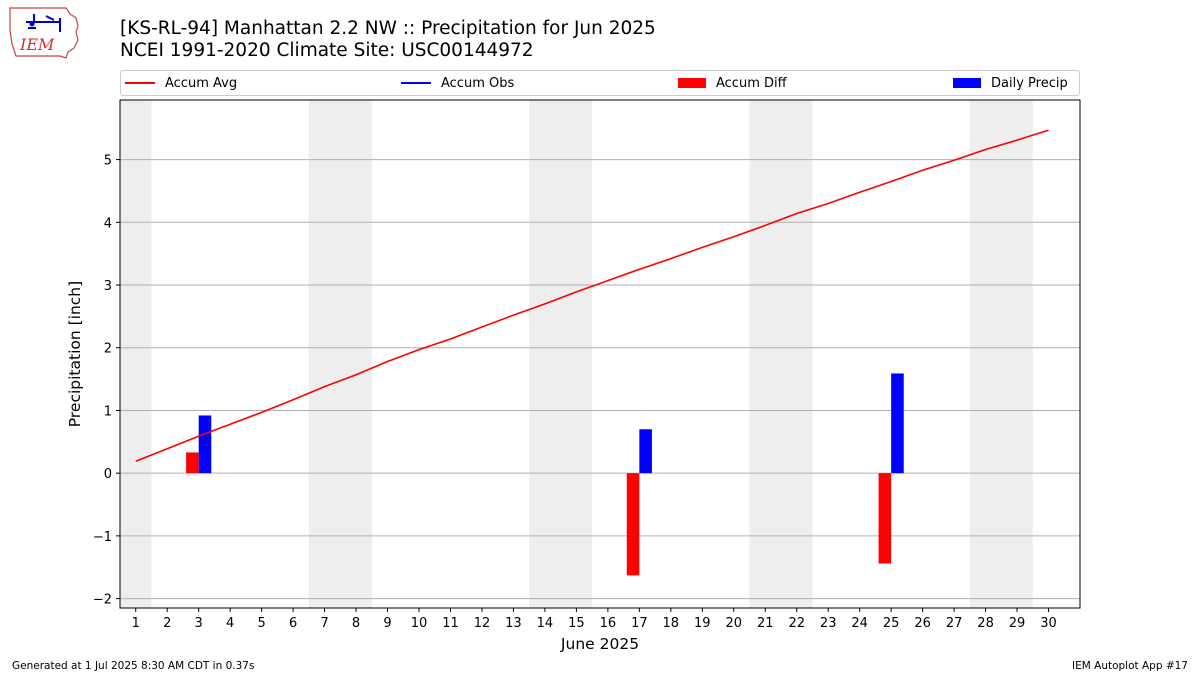 Image resolution: width=1200 pixels, height=675 pixels. I want to click on x-tick-label: 7, so click(324, 623).